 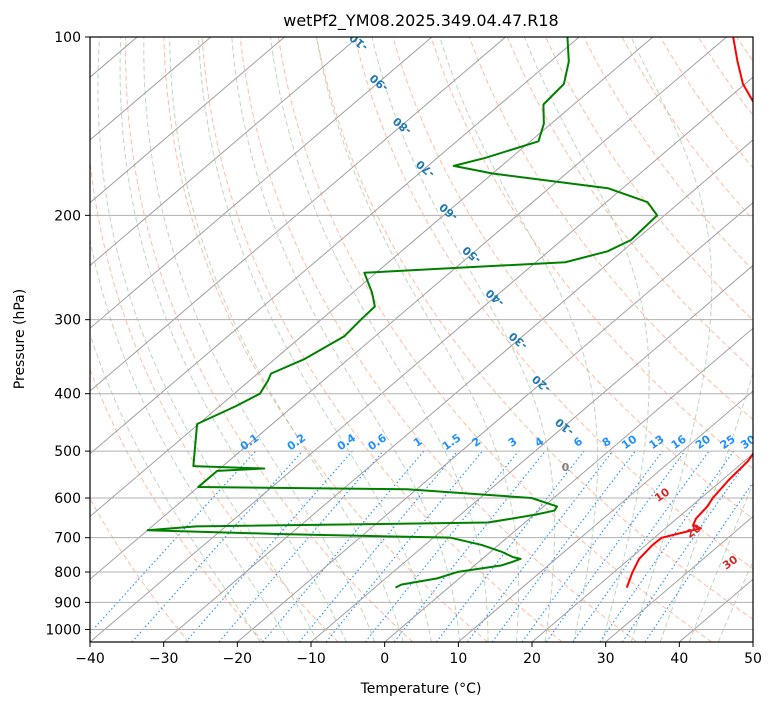 I want to click on y-tick-label: 100, so click(x=67, y=38).